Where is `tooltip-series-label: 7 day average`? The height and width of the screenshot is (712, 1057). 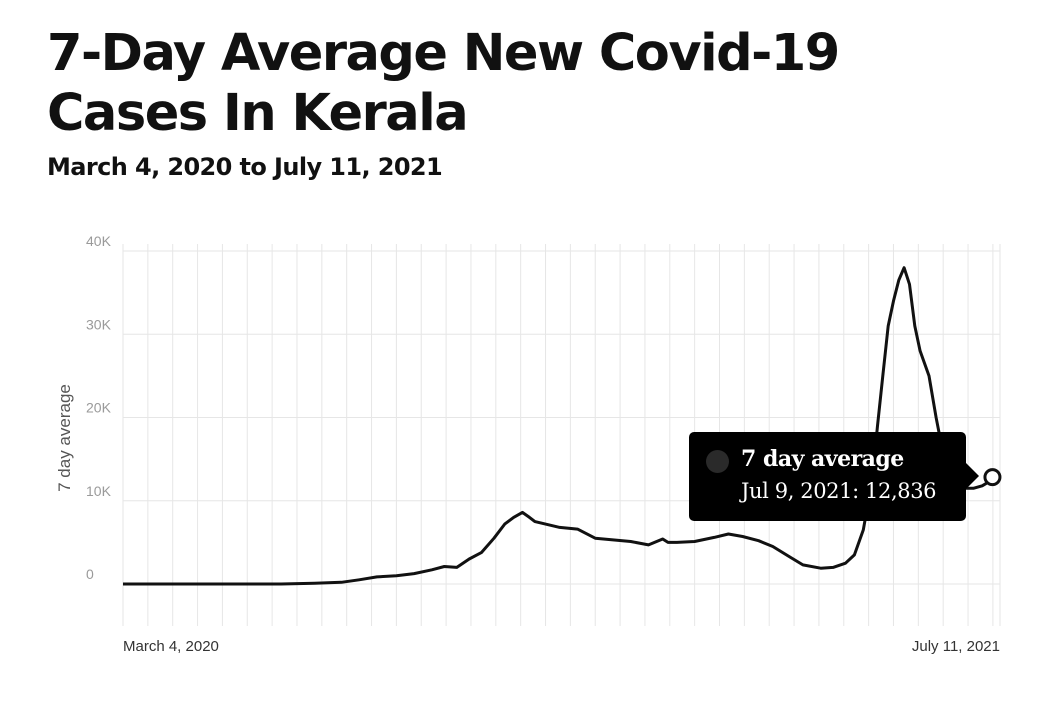 tooltip-series-label: 7 day average is located at coordinates (822, 459).